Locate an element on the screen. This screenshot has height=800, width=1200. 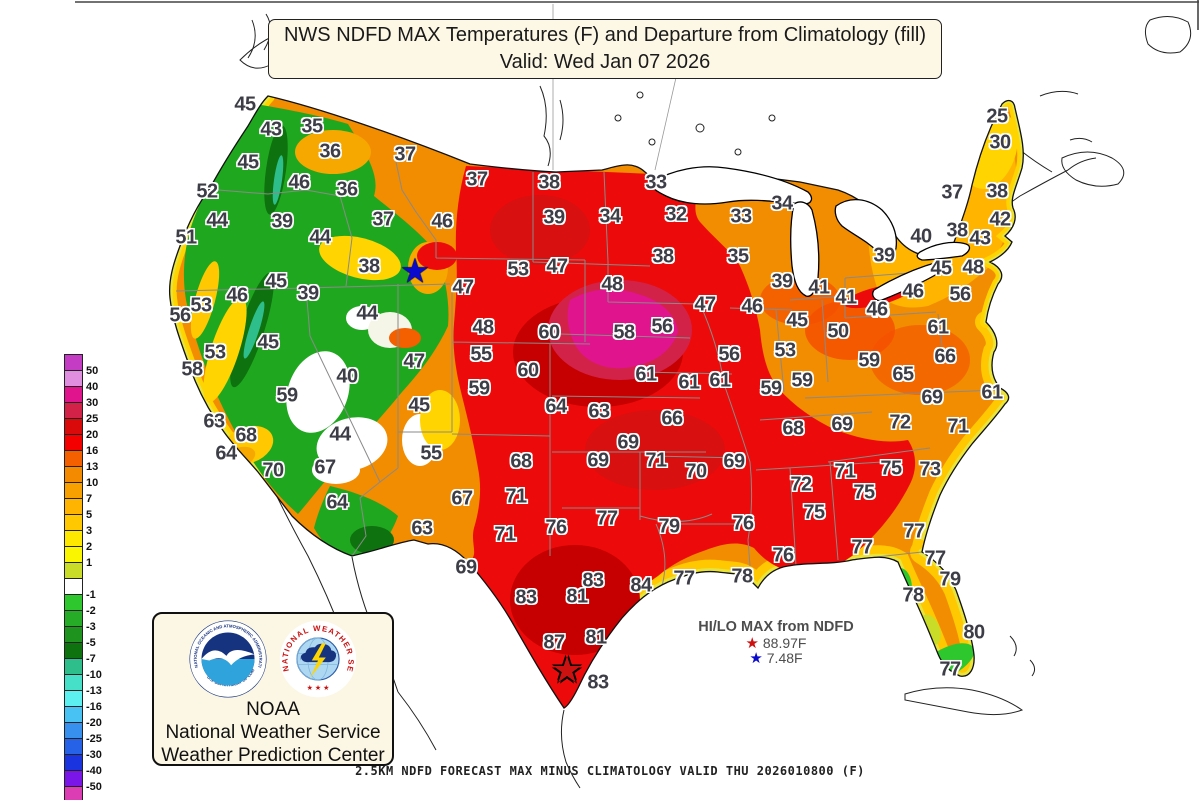
colorbar-tick-label: -20 is located at coordinates (94, 723).